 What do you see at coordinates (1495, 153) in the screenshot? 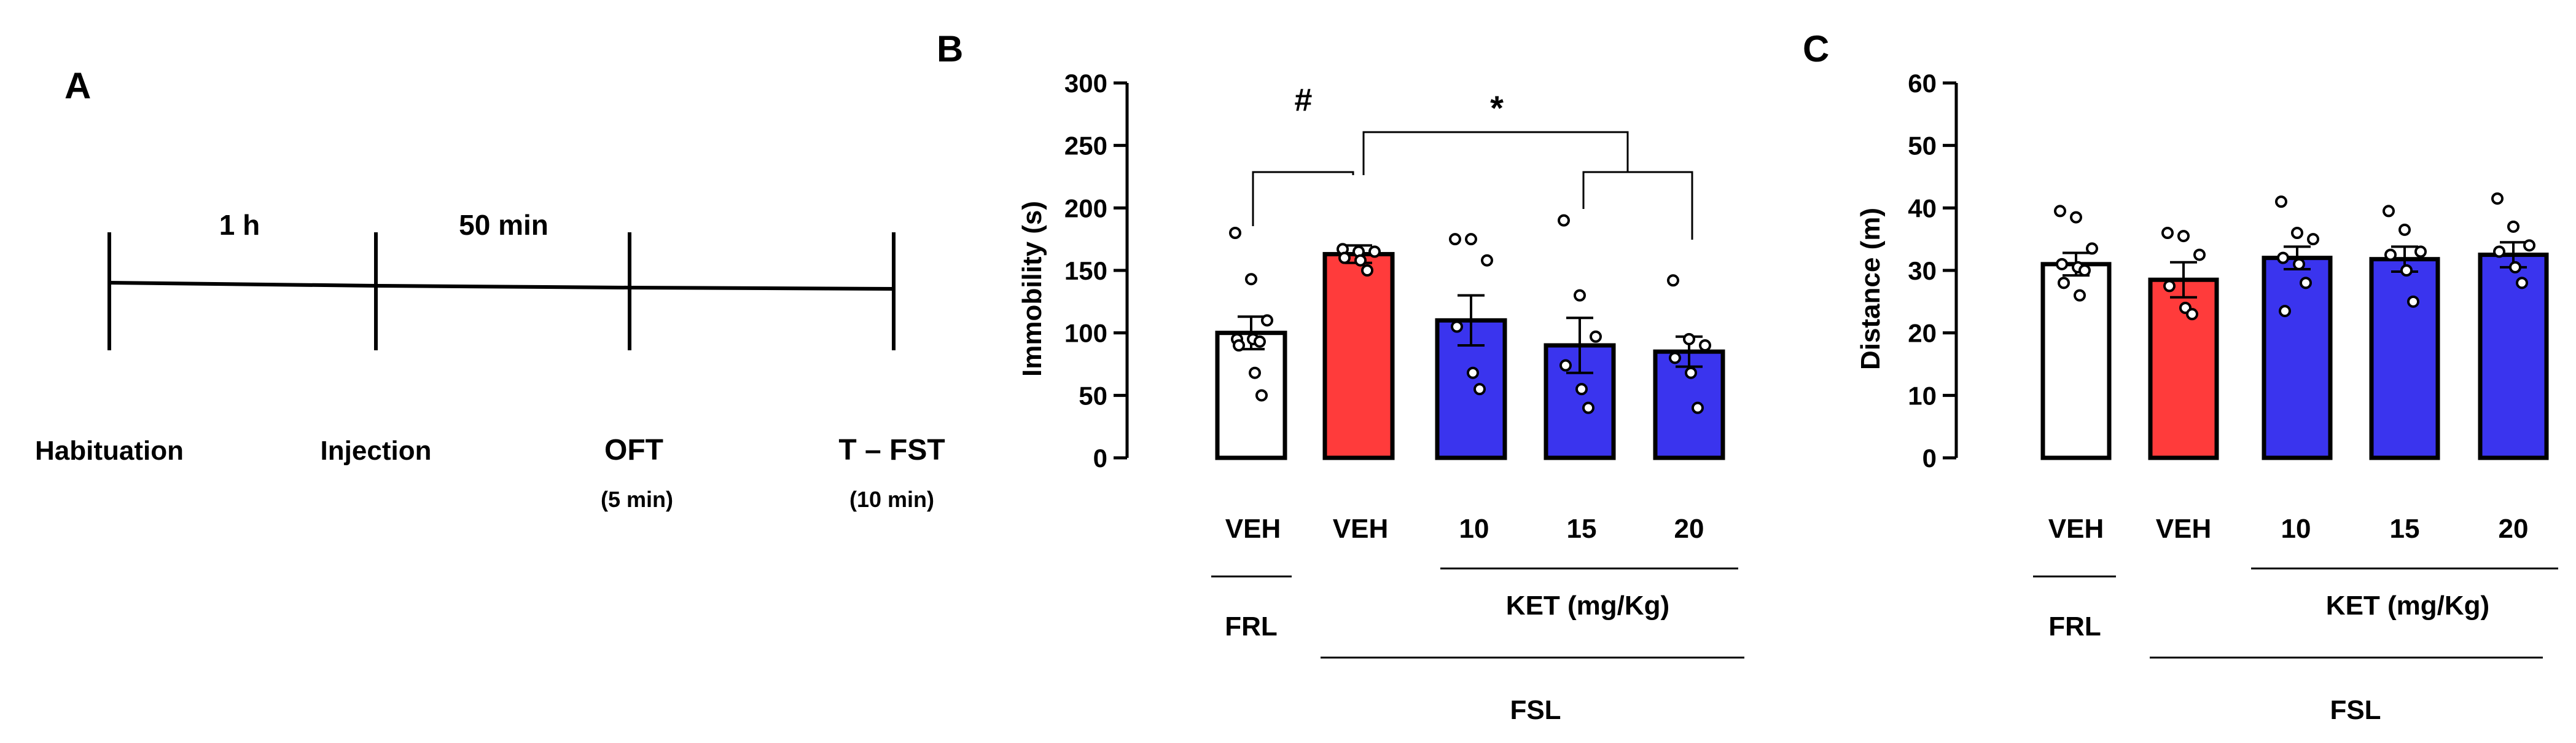
I see `sig-bracket-star` at bounding box center [1495, 153].